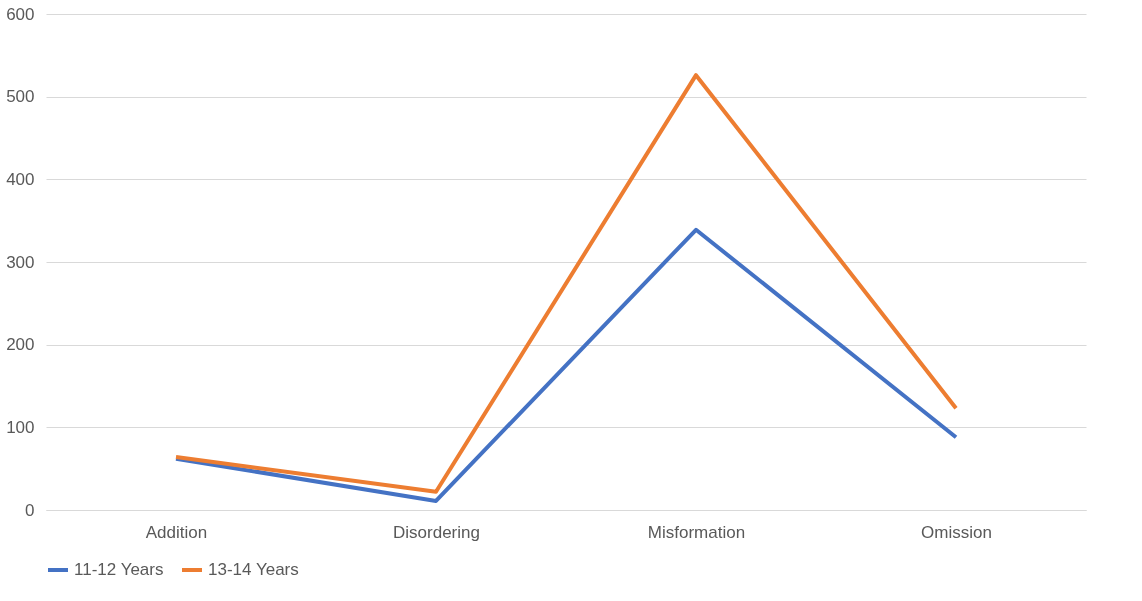  What do you see at coordinates (20, 262) in the screenshot?
I see `y-tick-label: 300` at bounding box center [20, 262].